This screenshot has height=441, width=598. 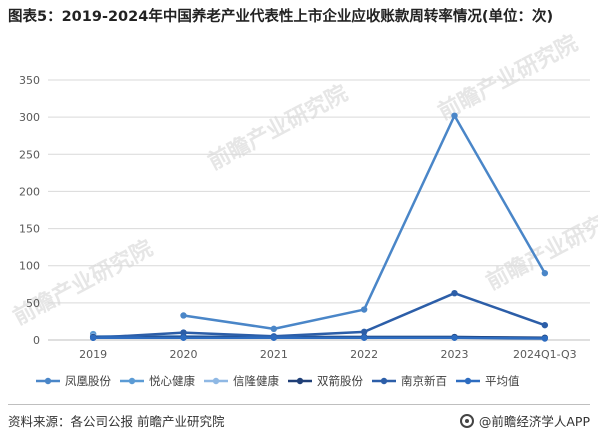 I want to click on footer-divider, so click(x=299, y=404).